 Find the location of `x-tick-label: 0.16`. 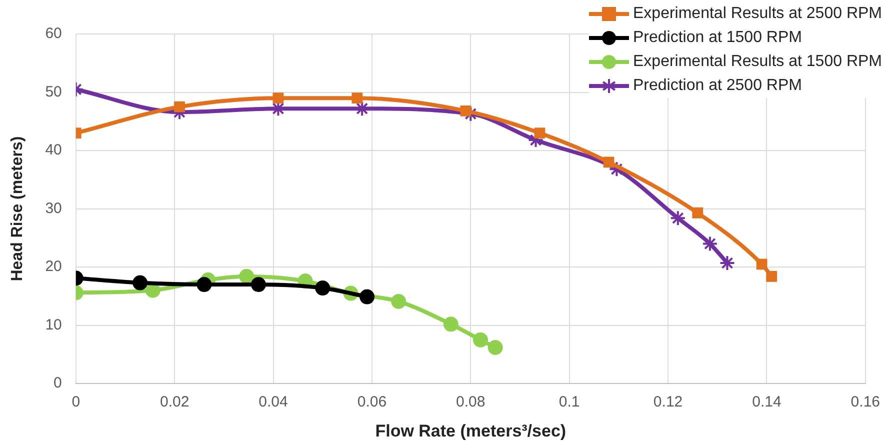

x-tick-label: 0.16 is located at coordinates (865, 402).